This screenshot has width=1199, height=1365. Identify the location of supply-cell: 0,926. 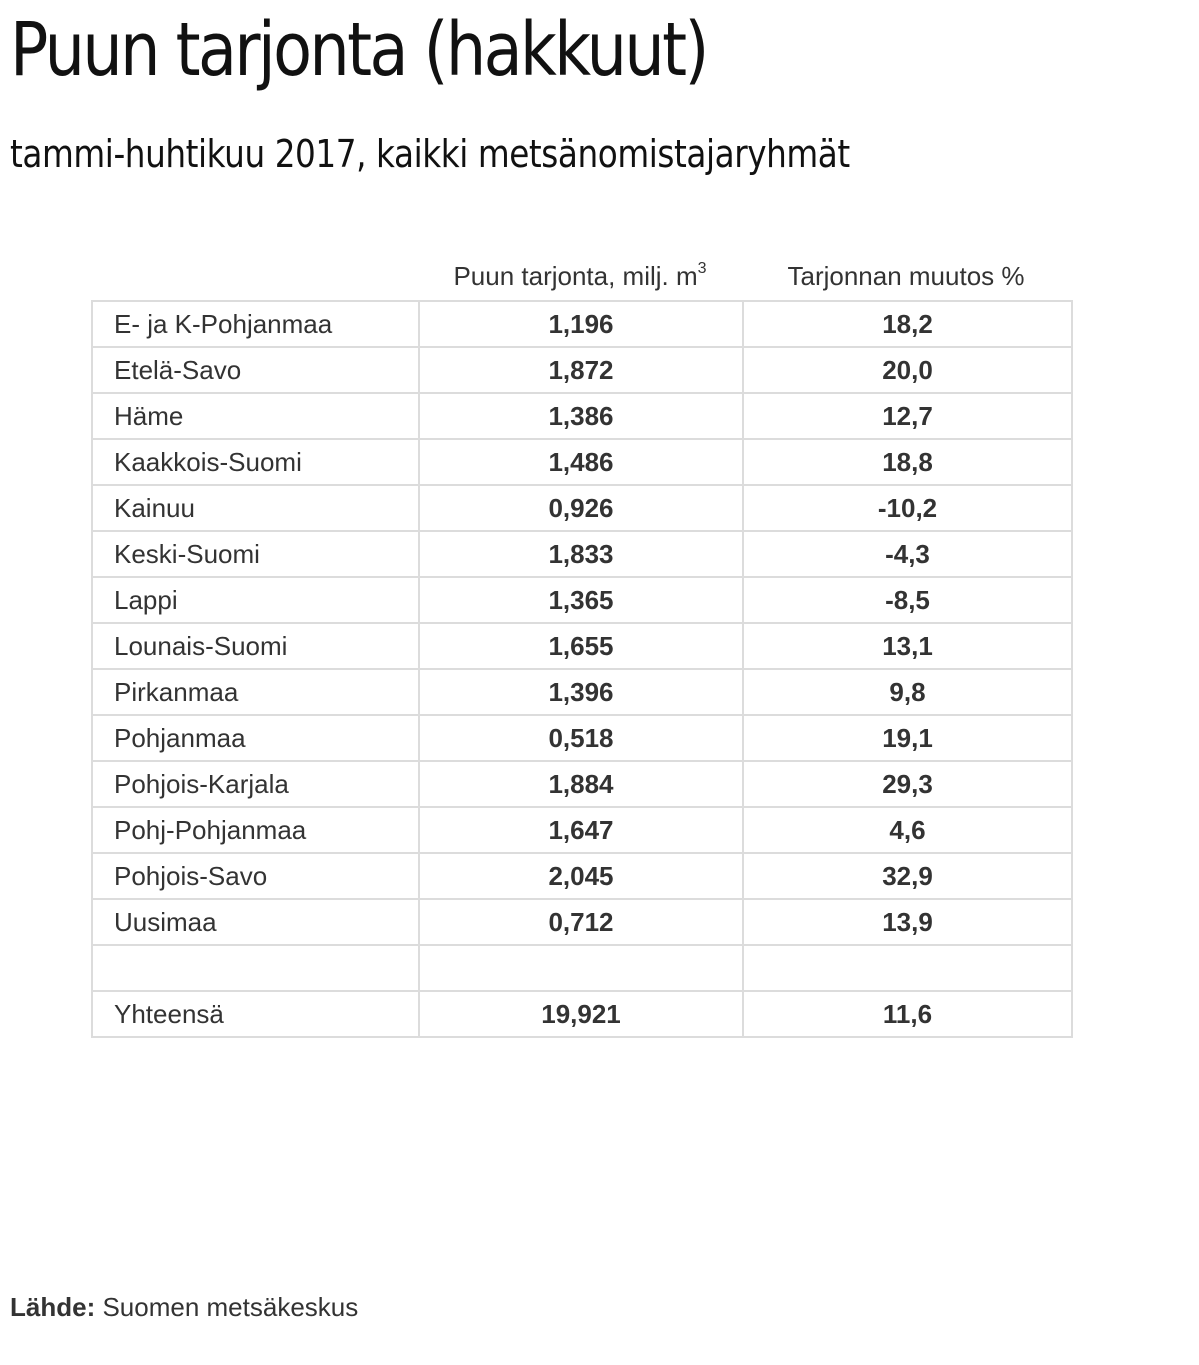
(581, 508).